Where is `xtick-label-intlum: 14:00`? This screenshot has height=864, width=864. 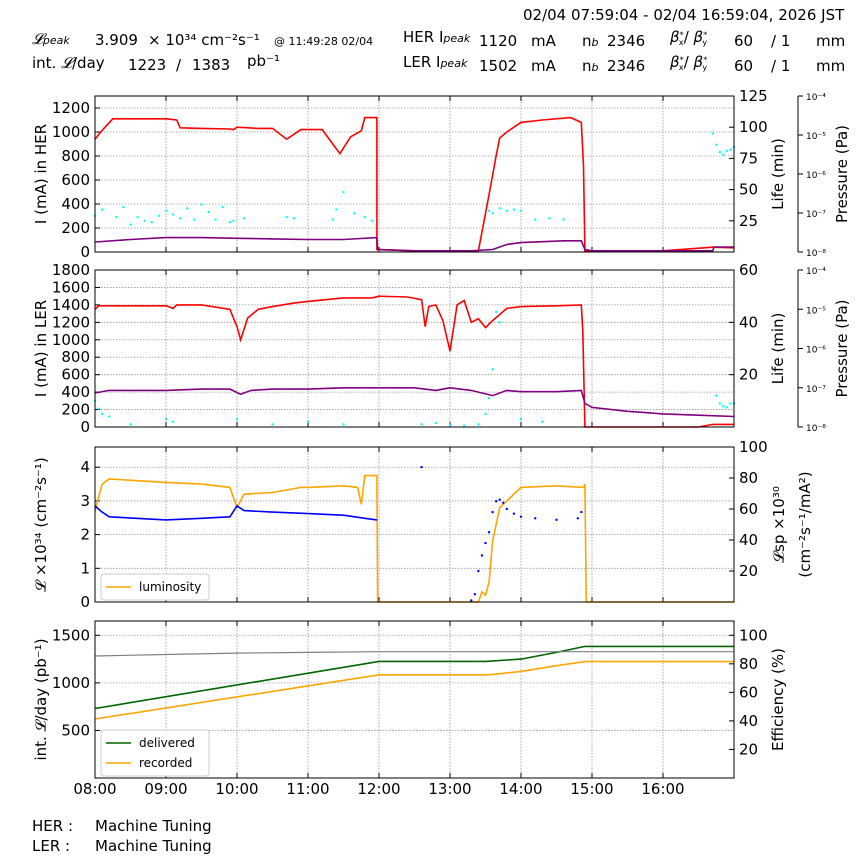 xtick-label-intlum: 14:00 is located at coordinates (520, 789).